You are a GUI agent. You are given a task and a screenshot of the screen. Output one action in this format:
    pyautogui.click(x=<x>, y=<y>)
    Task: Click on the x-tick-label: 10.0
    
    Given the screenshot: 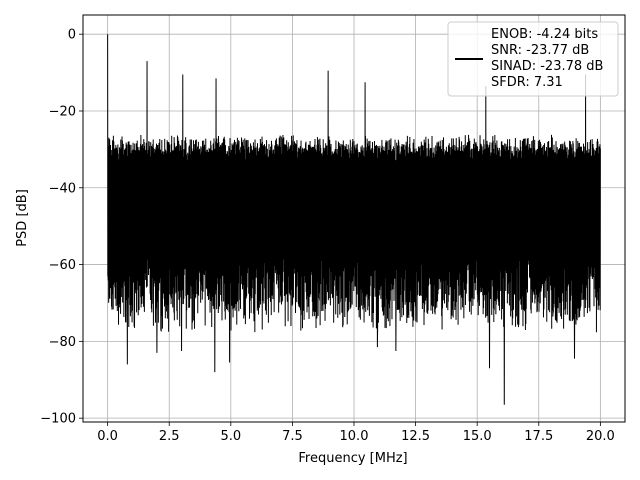 What is the action you would take?
    pyautogui.click(x=354, y=436)
    